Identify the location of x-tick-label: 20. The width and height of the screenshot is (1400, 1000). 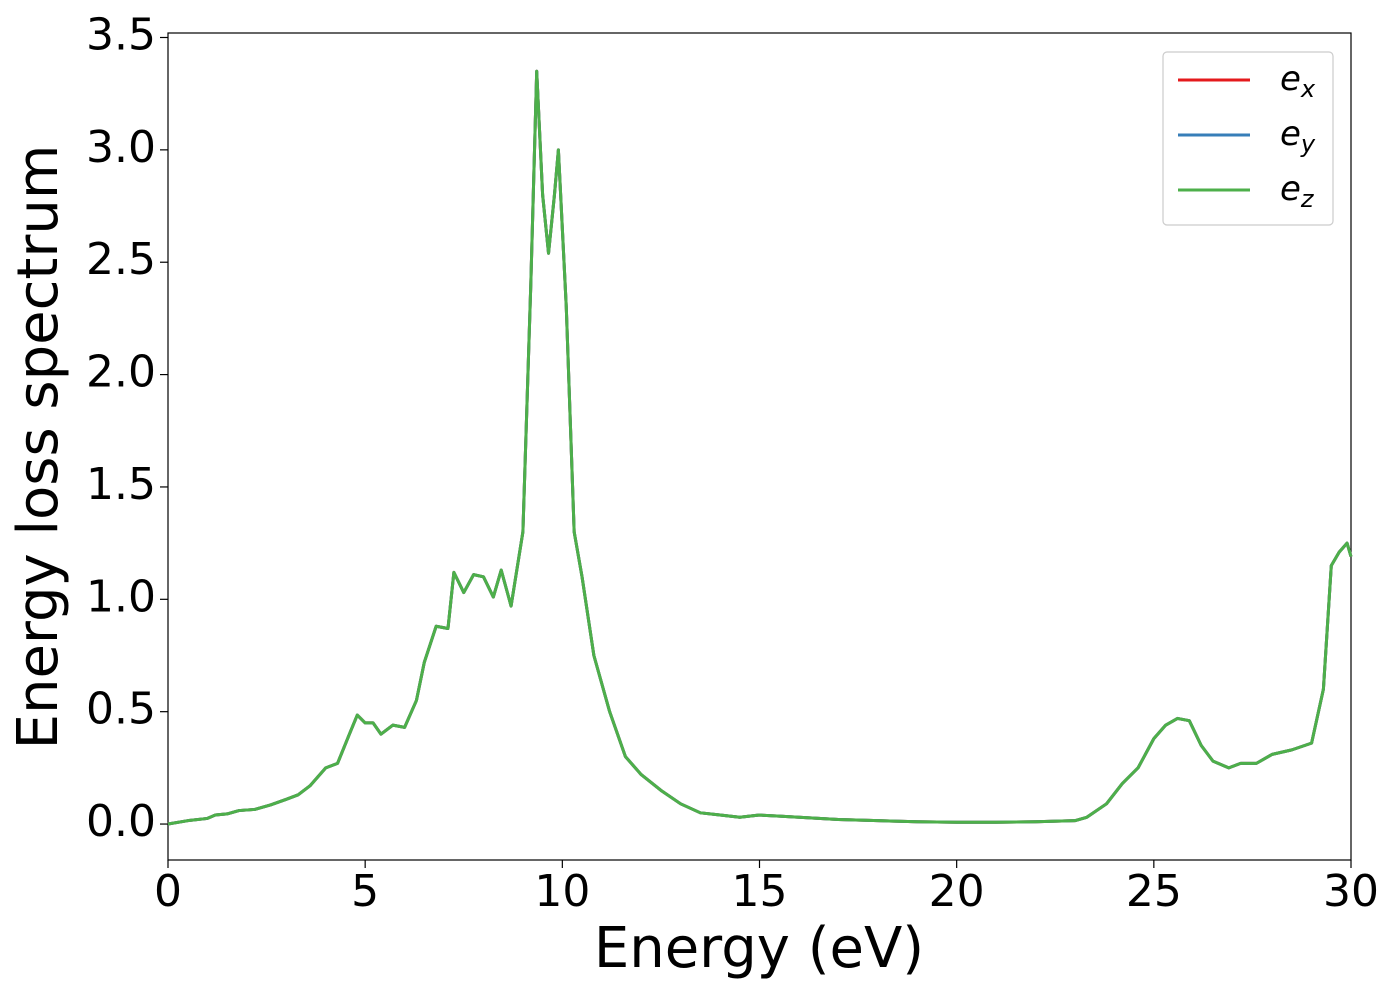
(957, 891).